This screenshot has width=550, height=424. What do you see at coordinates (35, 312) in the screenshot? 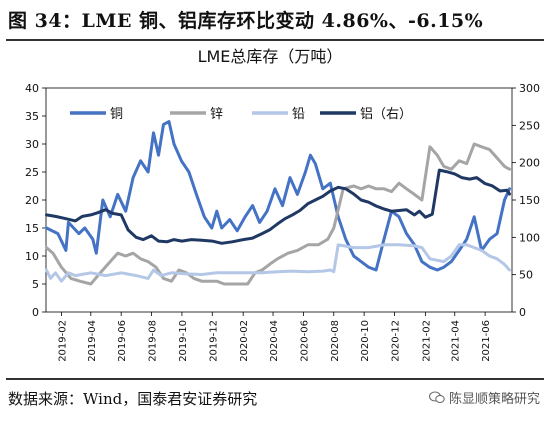
I see `y-left-tick-label: 0` at bounding box center [35, 312].